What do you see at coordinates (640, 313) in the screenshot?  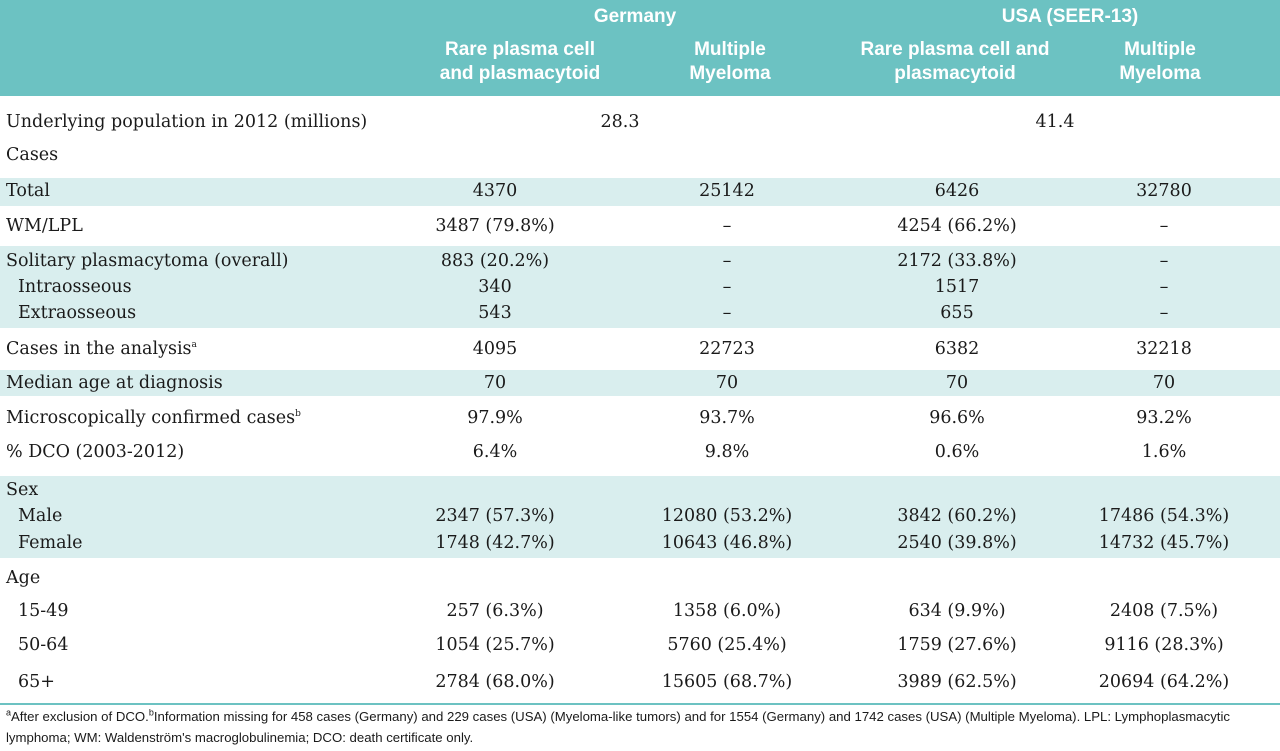 I see `row-extraosseous: Extraosseous 543 – 655 –` at bounding box center [640, 313].